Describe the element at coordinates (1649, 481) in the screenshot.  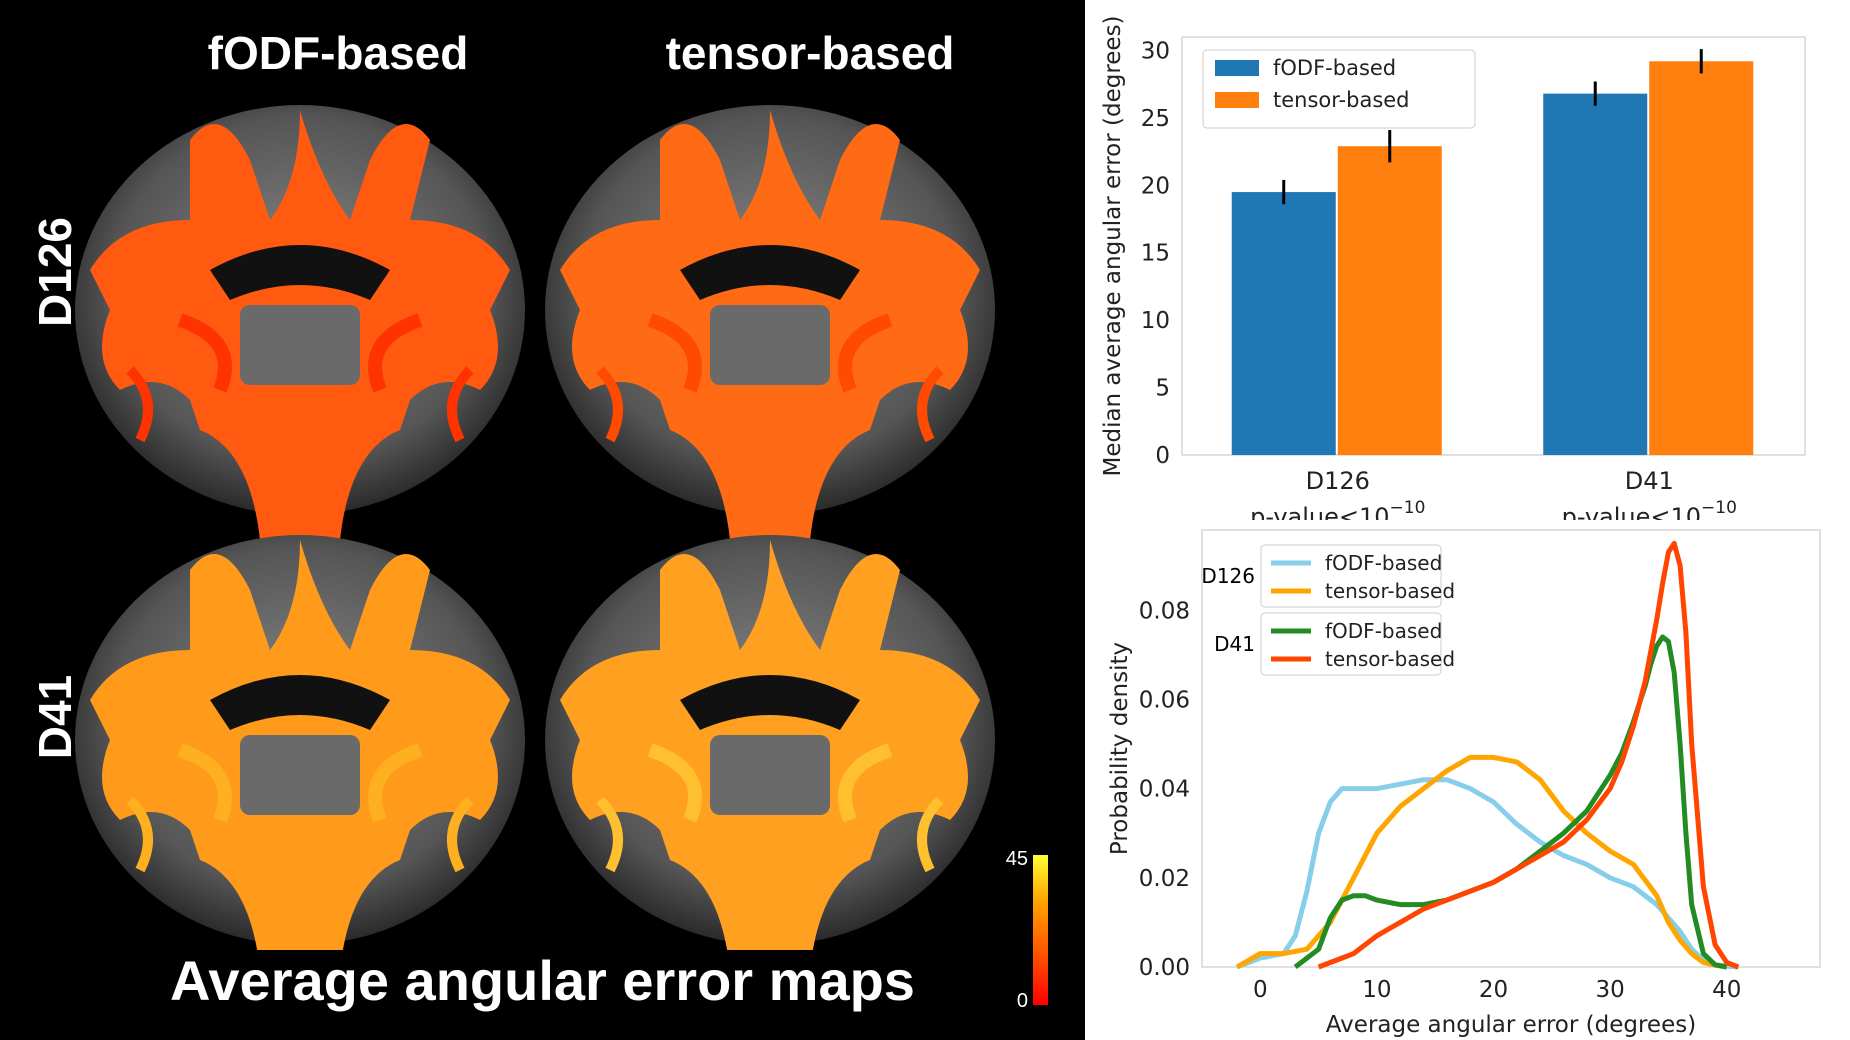
I see `x-category-label: D41` at that location.